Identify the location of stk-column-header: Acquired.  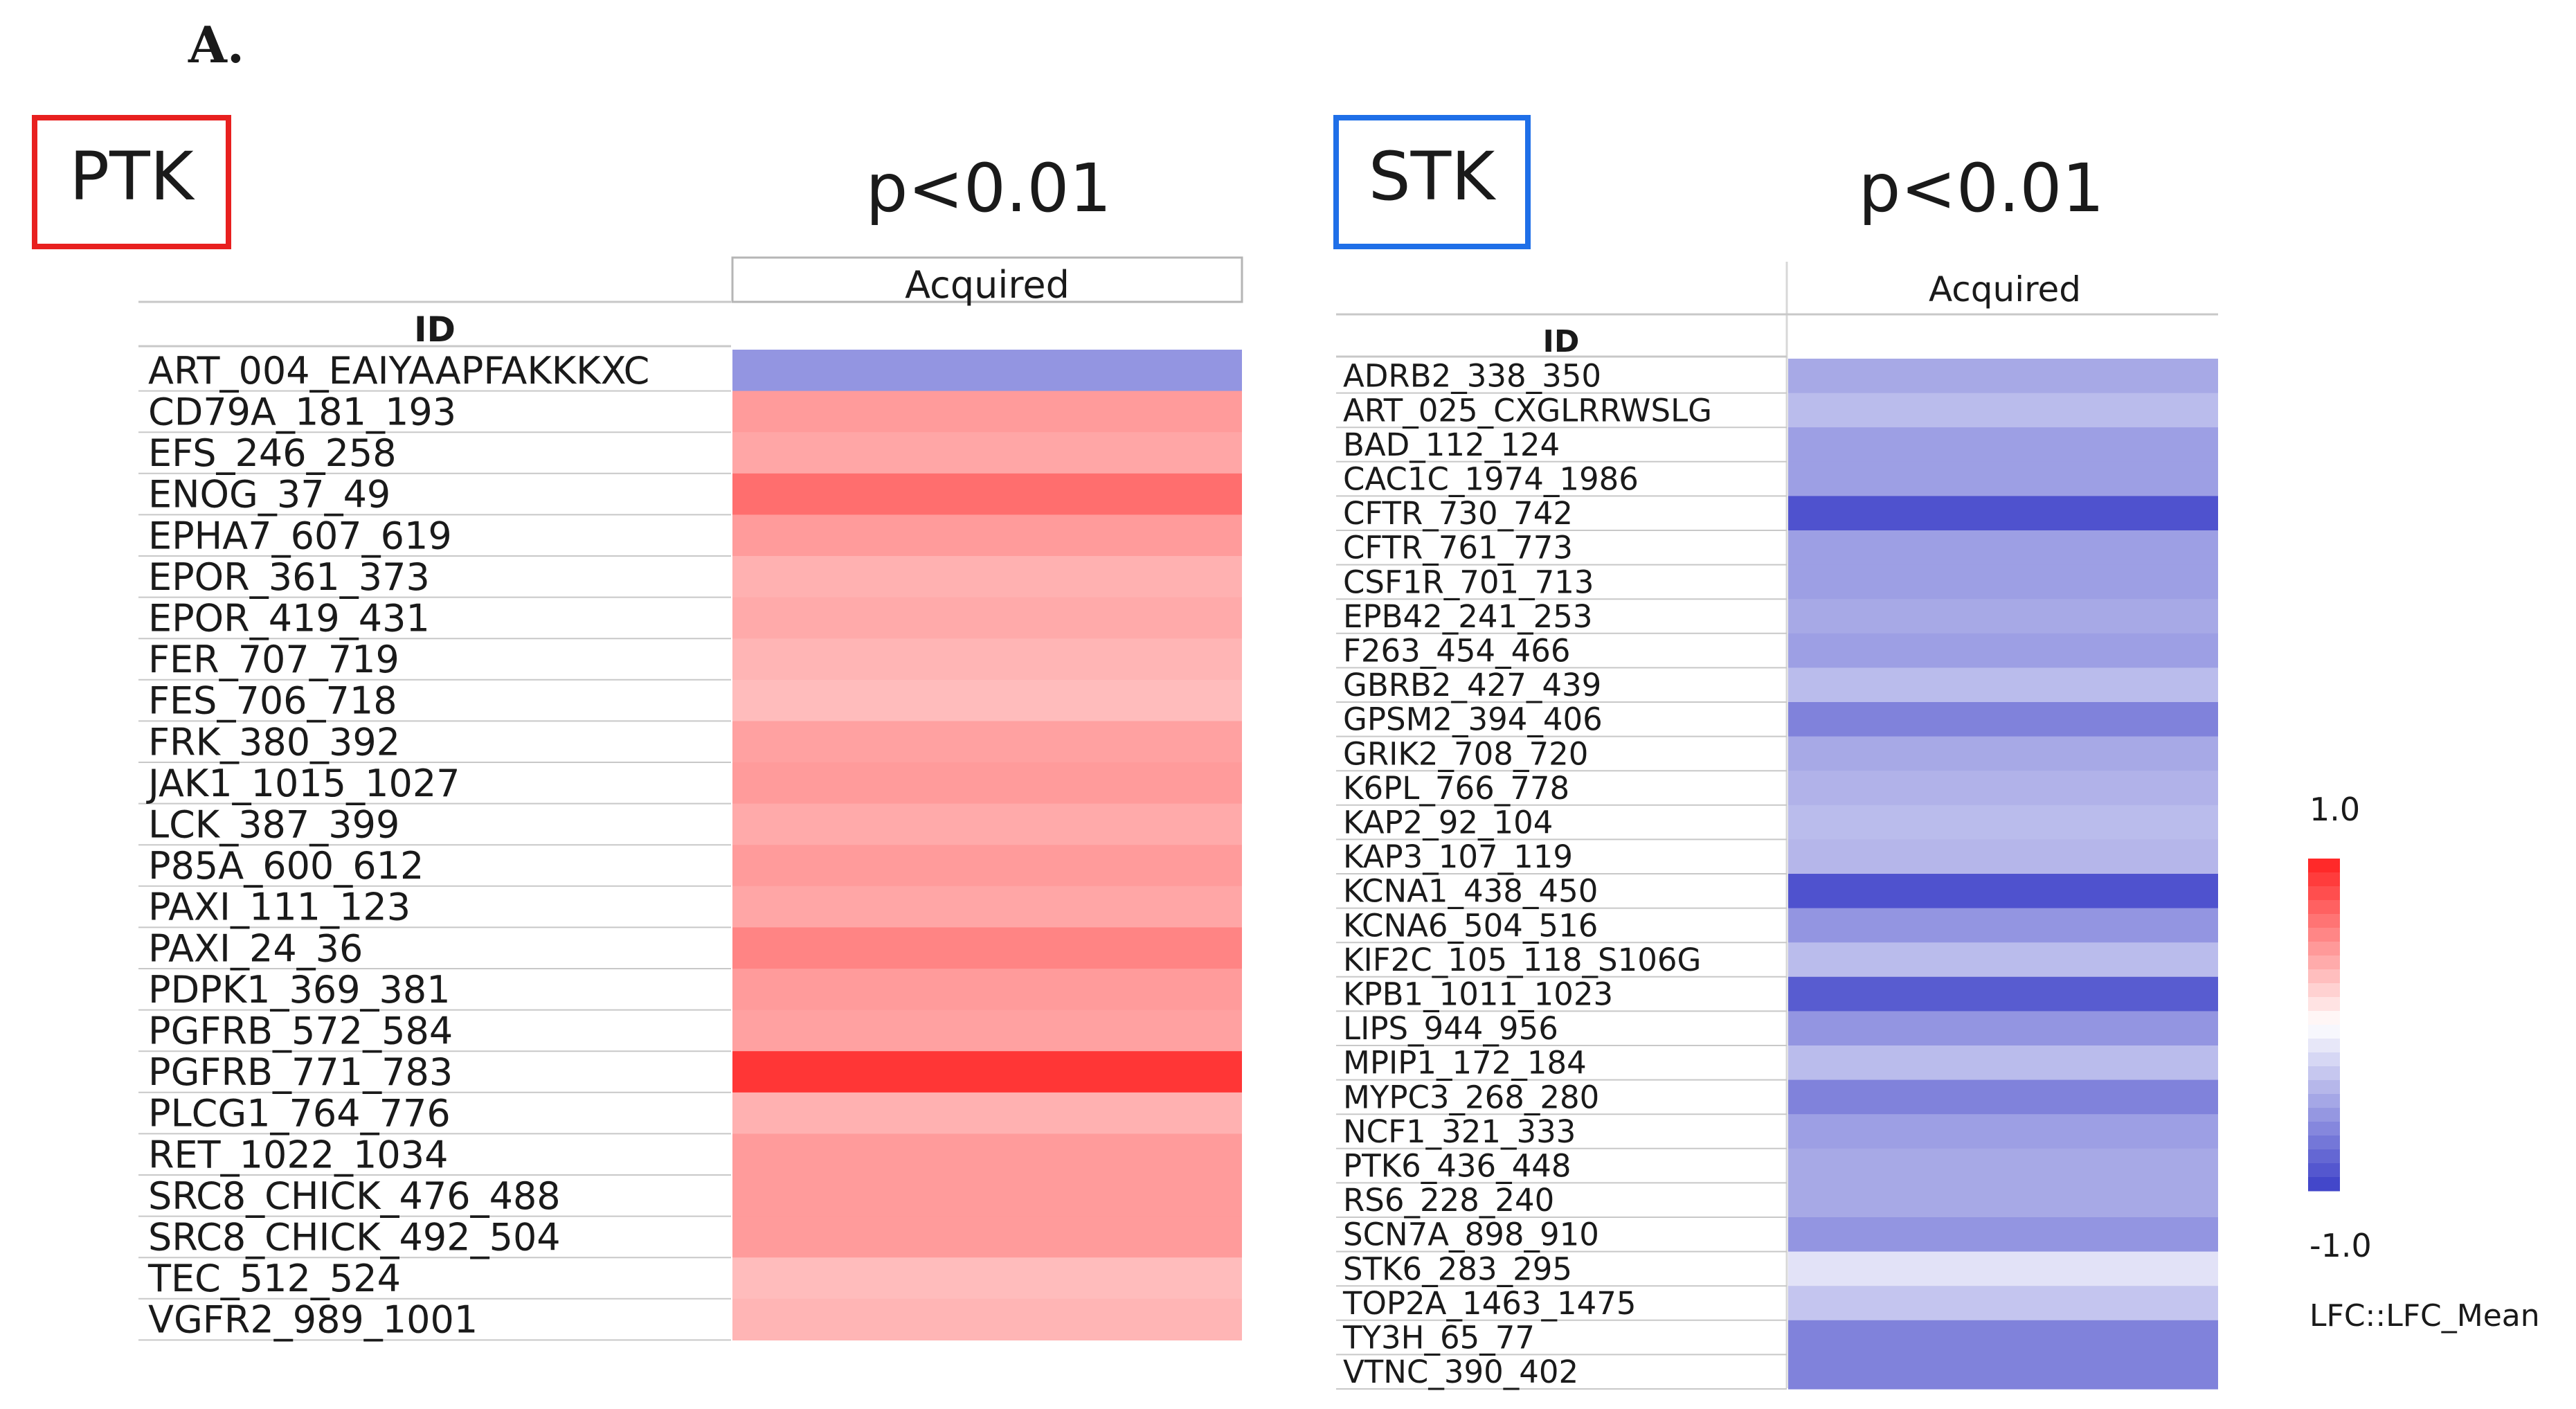
(2005, 289).